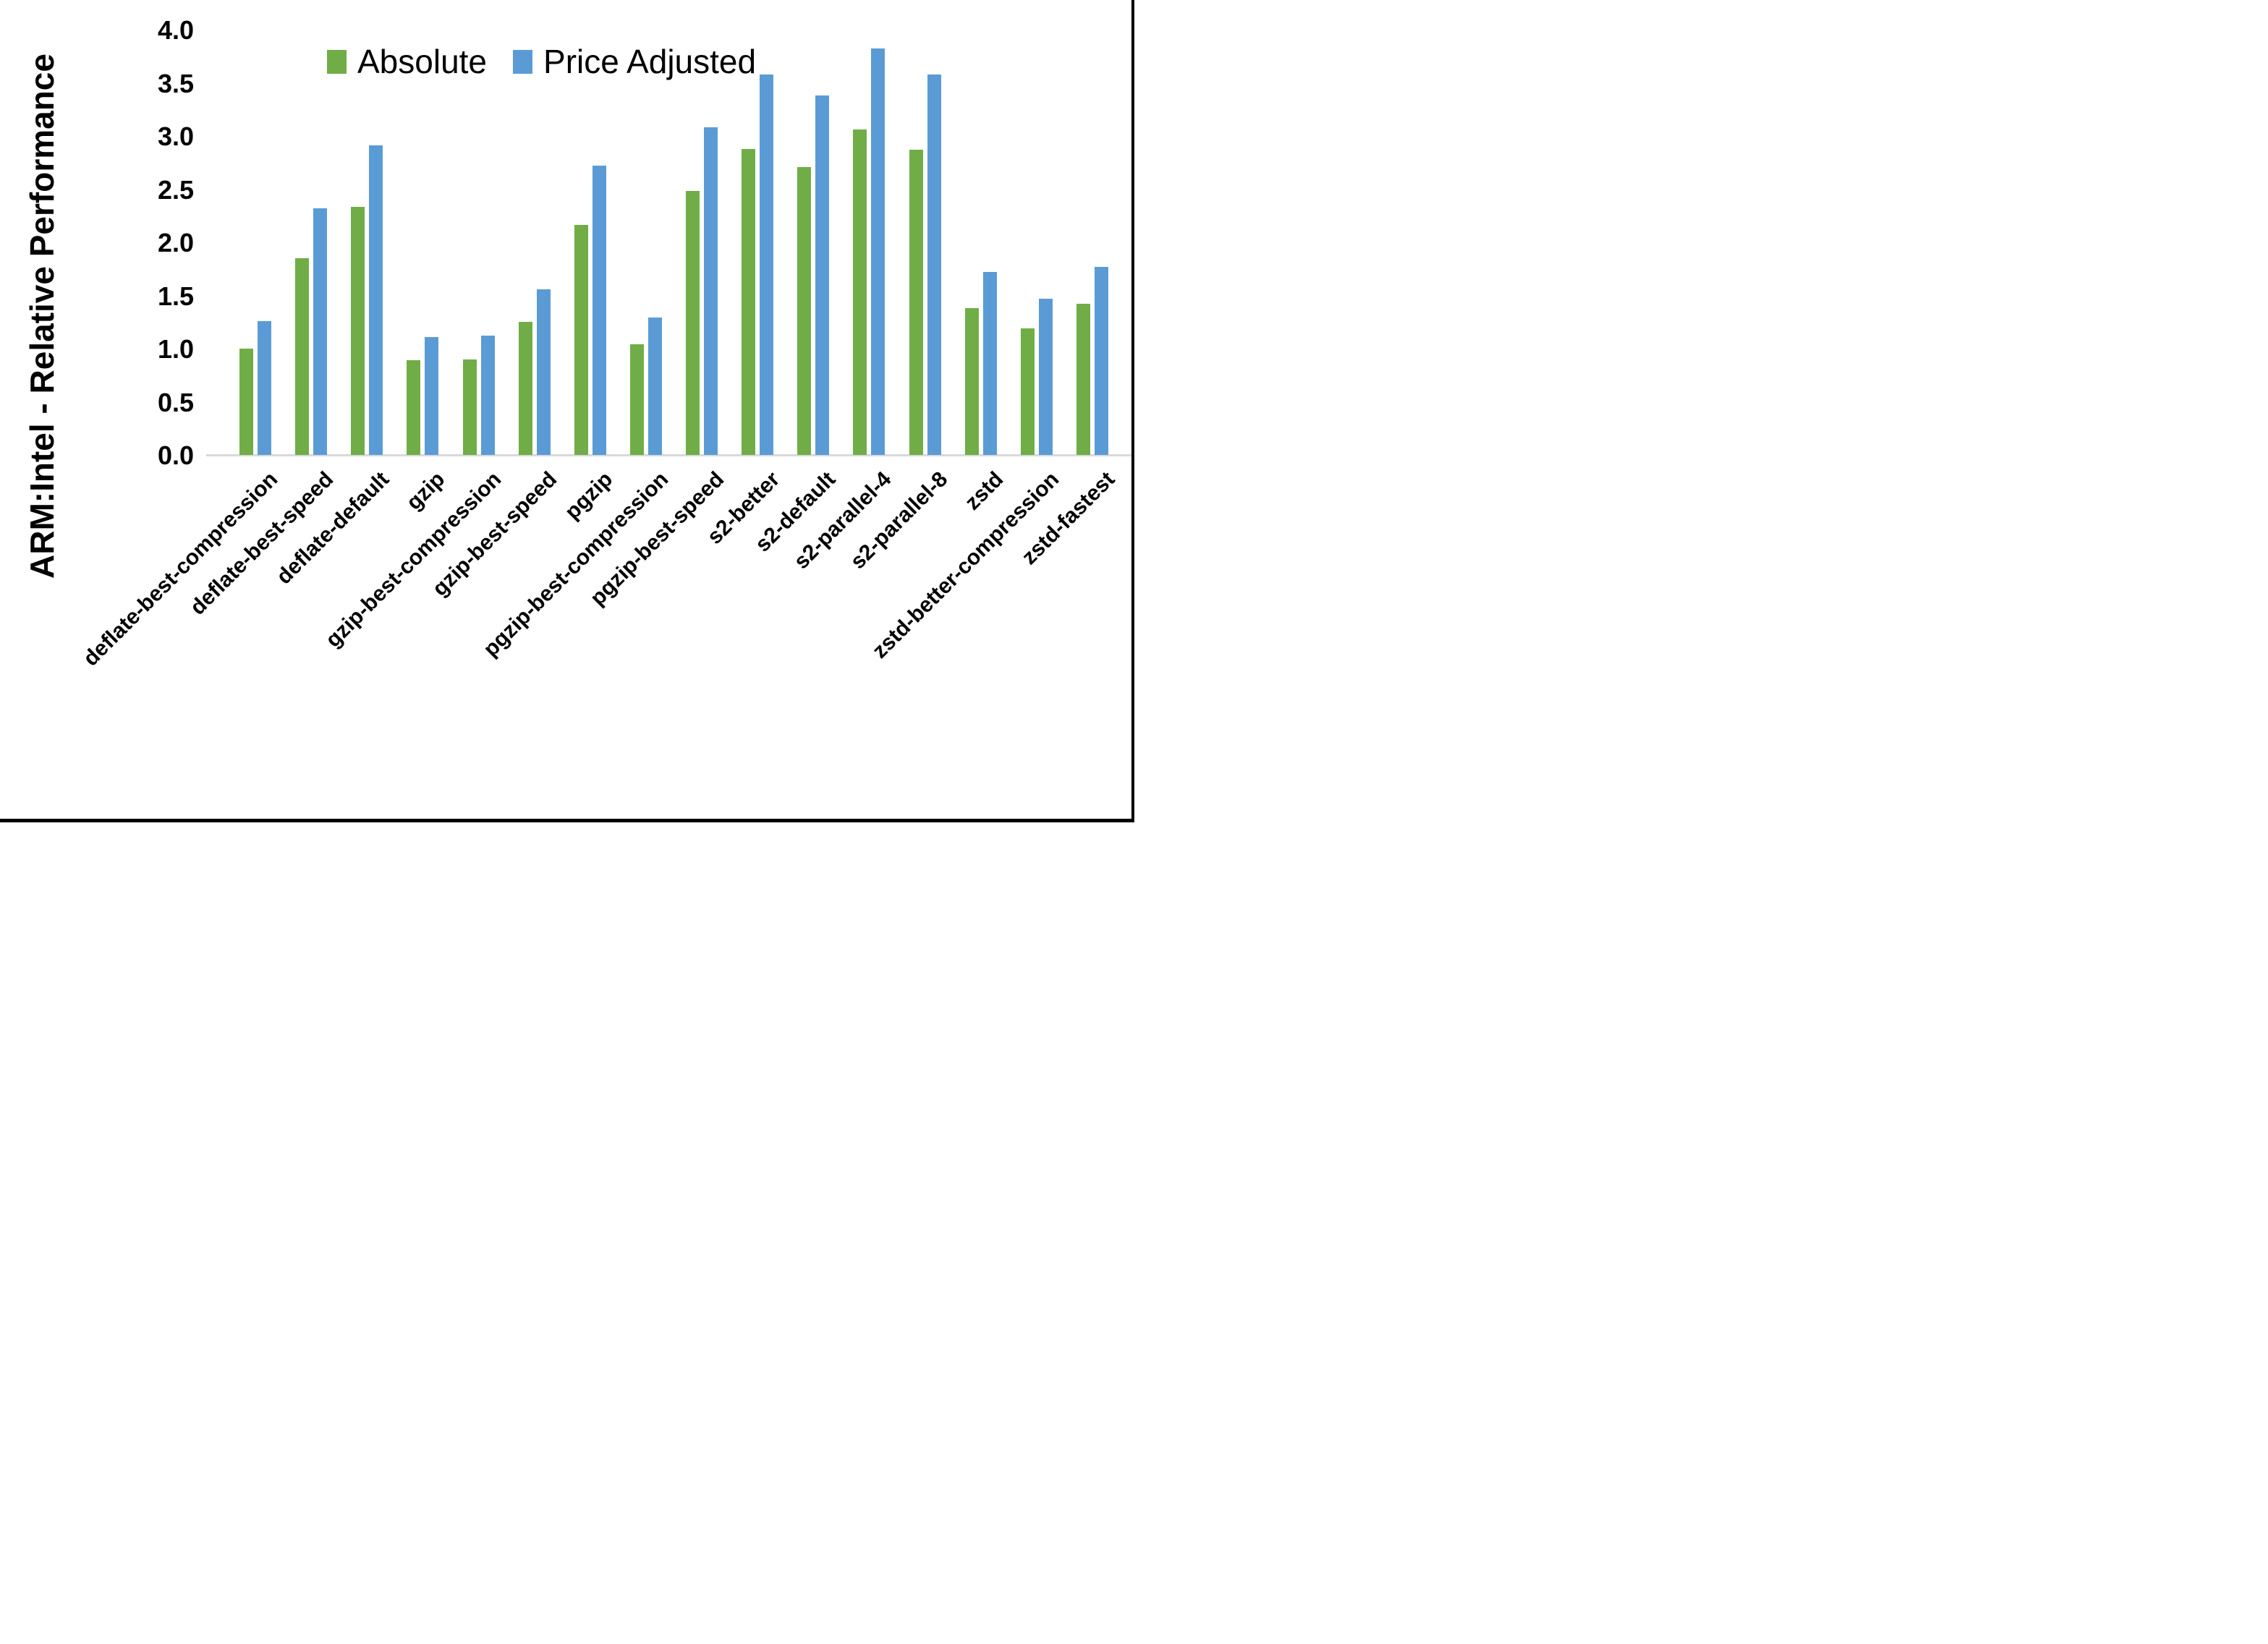  I want to click on absolute-bar-gzip-best-speed, so click(525, 388).